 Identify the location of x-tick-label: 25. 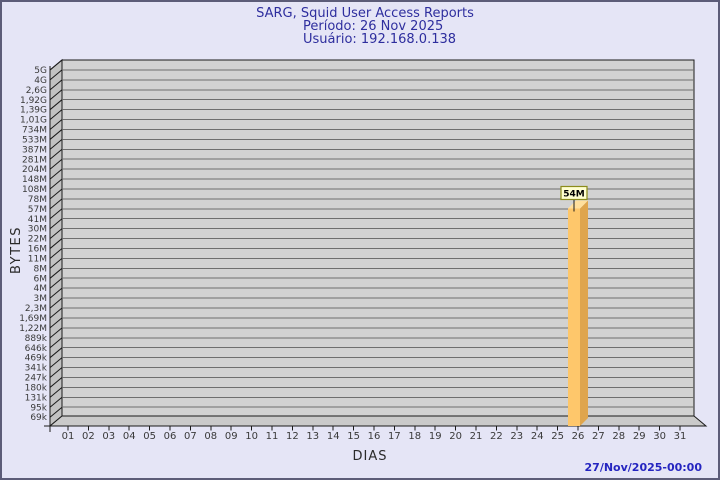
(557, 436).